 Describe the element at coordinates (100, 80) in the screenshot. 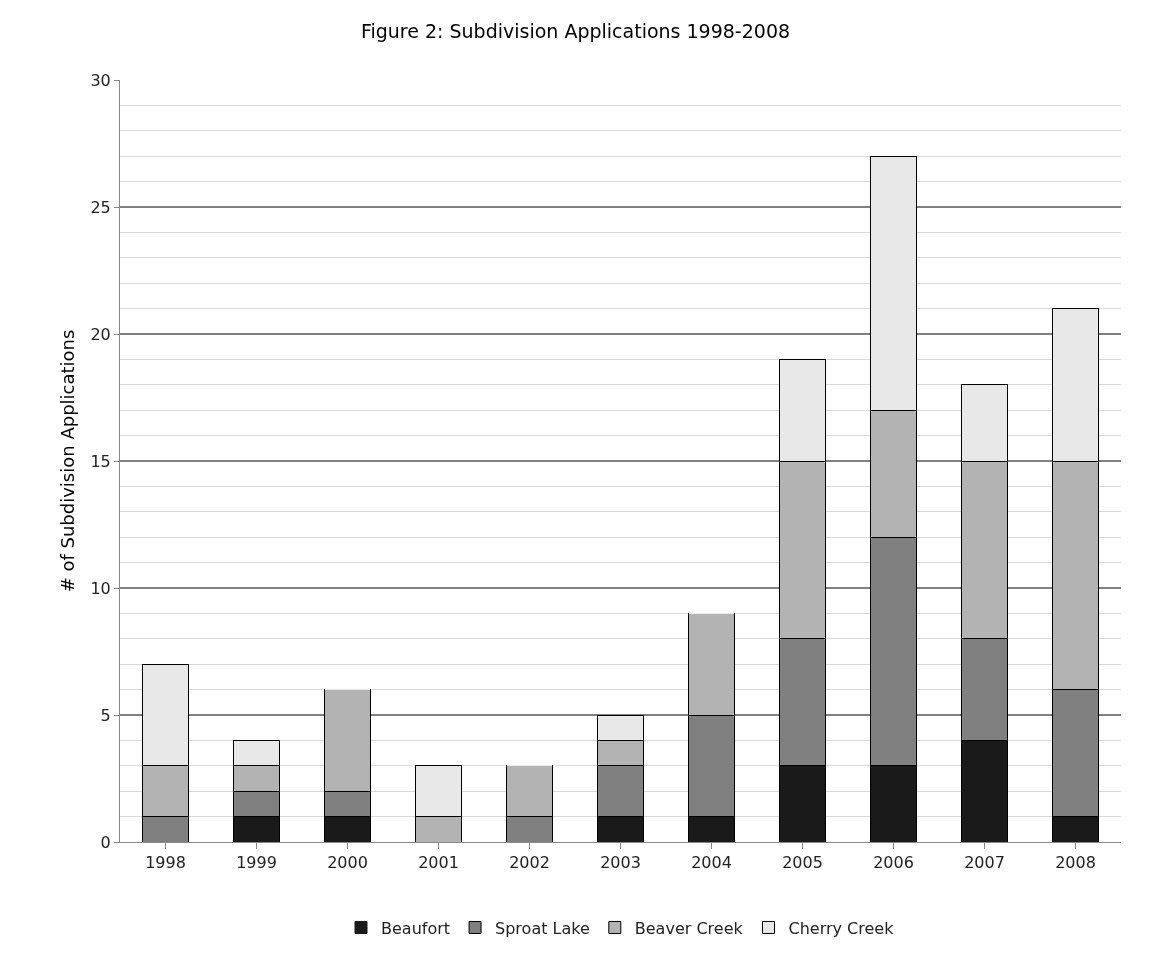

I see `y-tick-label: 30` at that location.